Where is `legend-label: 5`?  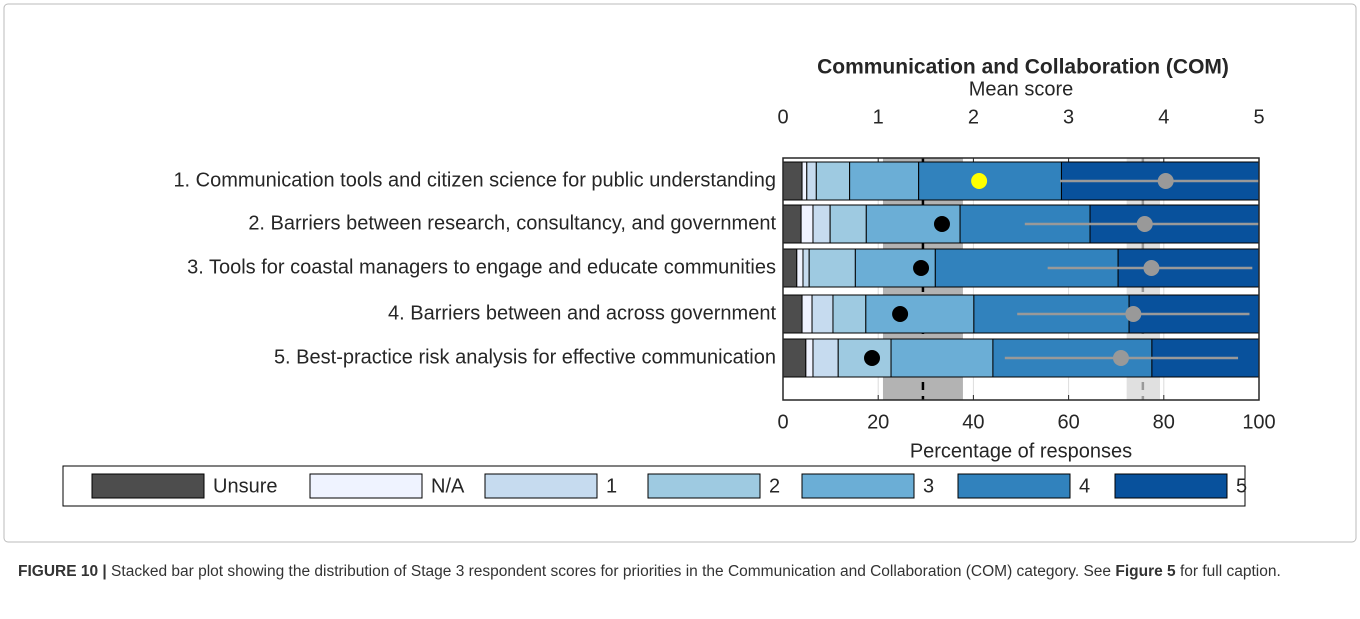 legend-label: 5 is located at coordinates (1241, 486).